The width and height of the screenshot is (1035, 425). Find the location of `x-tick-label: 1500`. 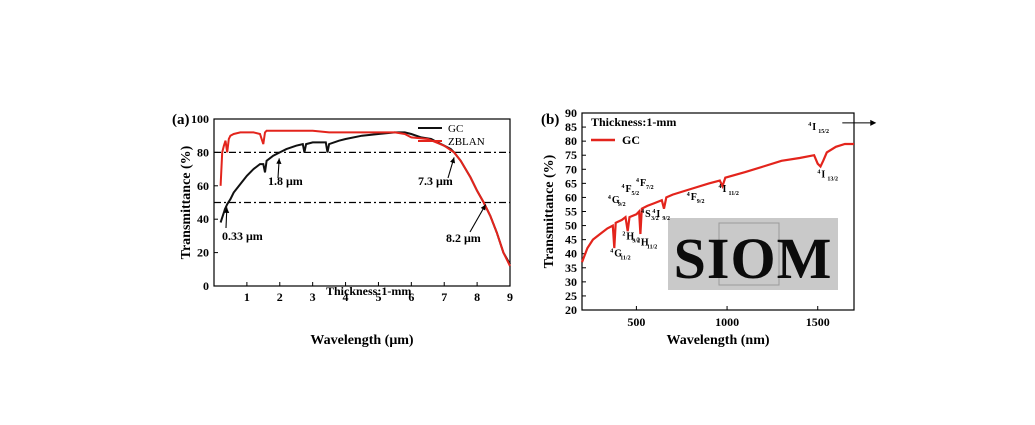

x-tick-label: 1500 is located at coordinates (818, 322).